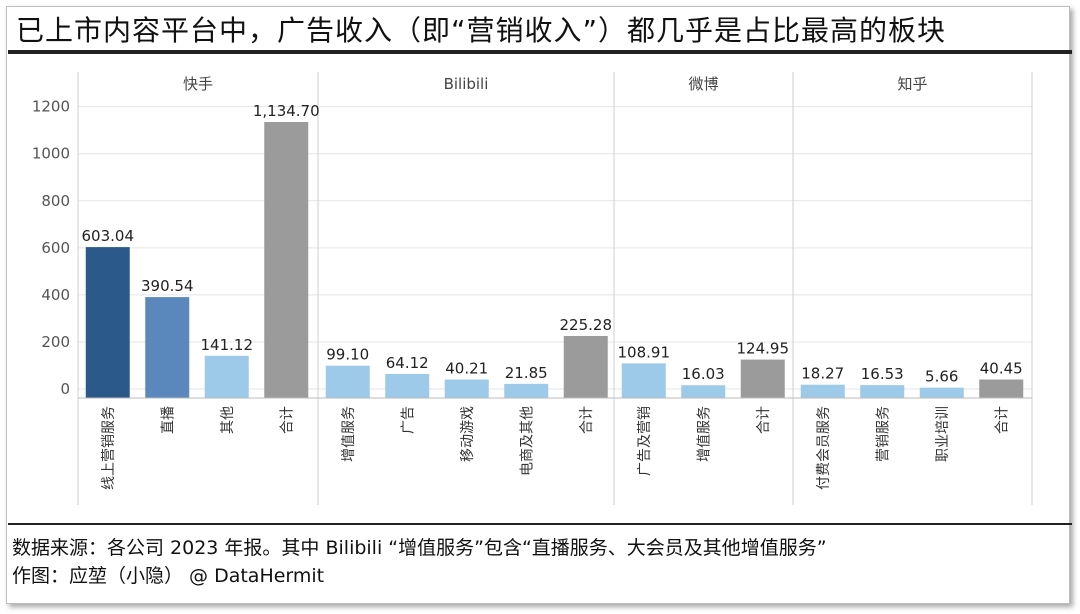 The image size is (1080, 614). I want to click on category-label: 电商及其他, so click(527, 441).